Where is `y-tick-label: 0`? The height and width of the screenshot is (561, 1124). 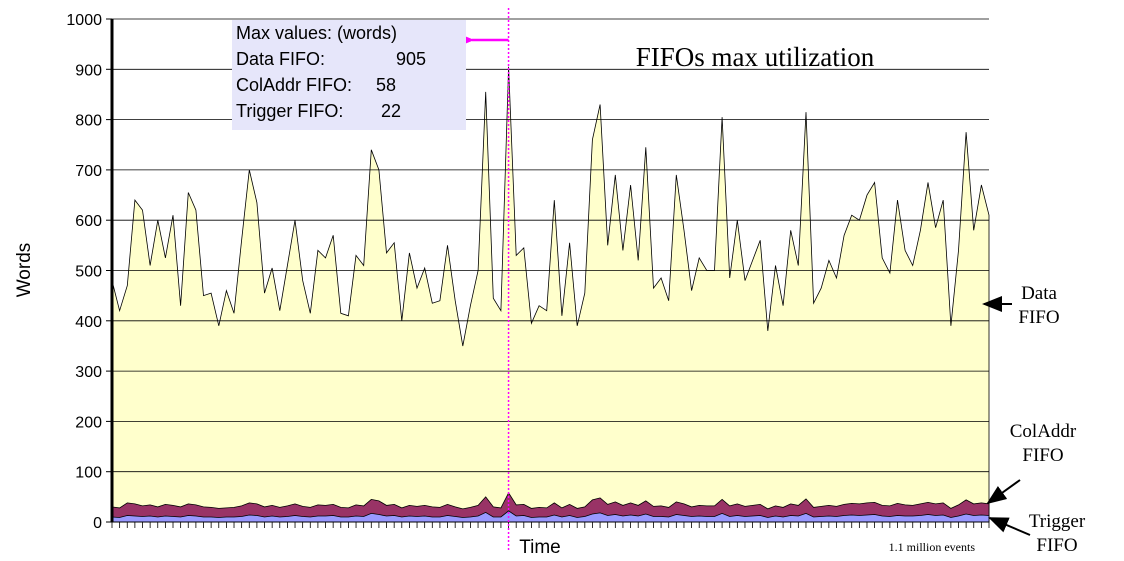 y-tick-label: 0 is located at coordinates (97, 523).